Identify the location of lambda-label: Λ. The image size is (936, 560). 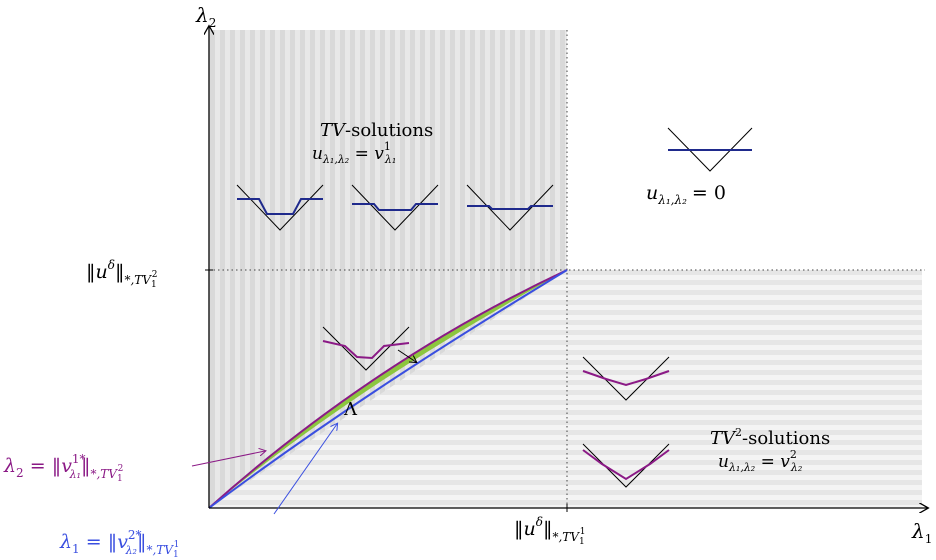
(350, 409).